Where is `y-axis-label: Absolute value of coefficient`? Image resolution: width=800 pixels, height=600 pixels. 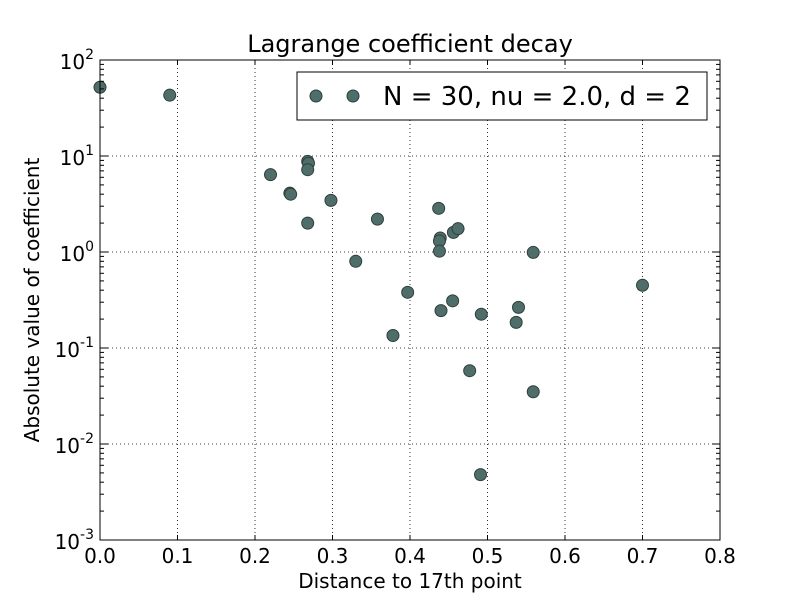 y-axis-label: Absolute value of coefficient is located at coordinates (32, 300).